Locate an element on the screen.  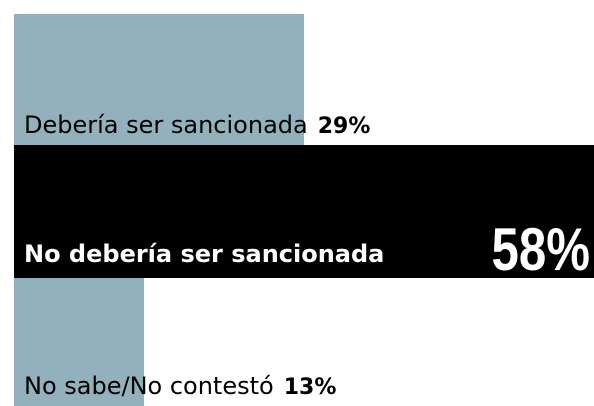
category-label: No sabe/No contestó is located at coordinates (149, 386).